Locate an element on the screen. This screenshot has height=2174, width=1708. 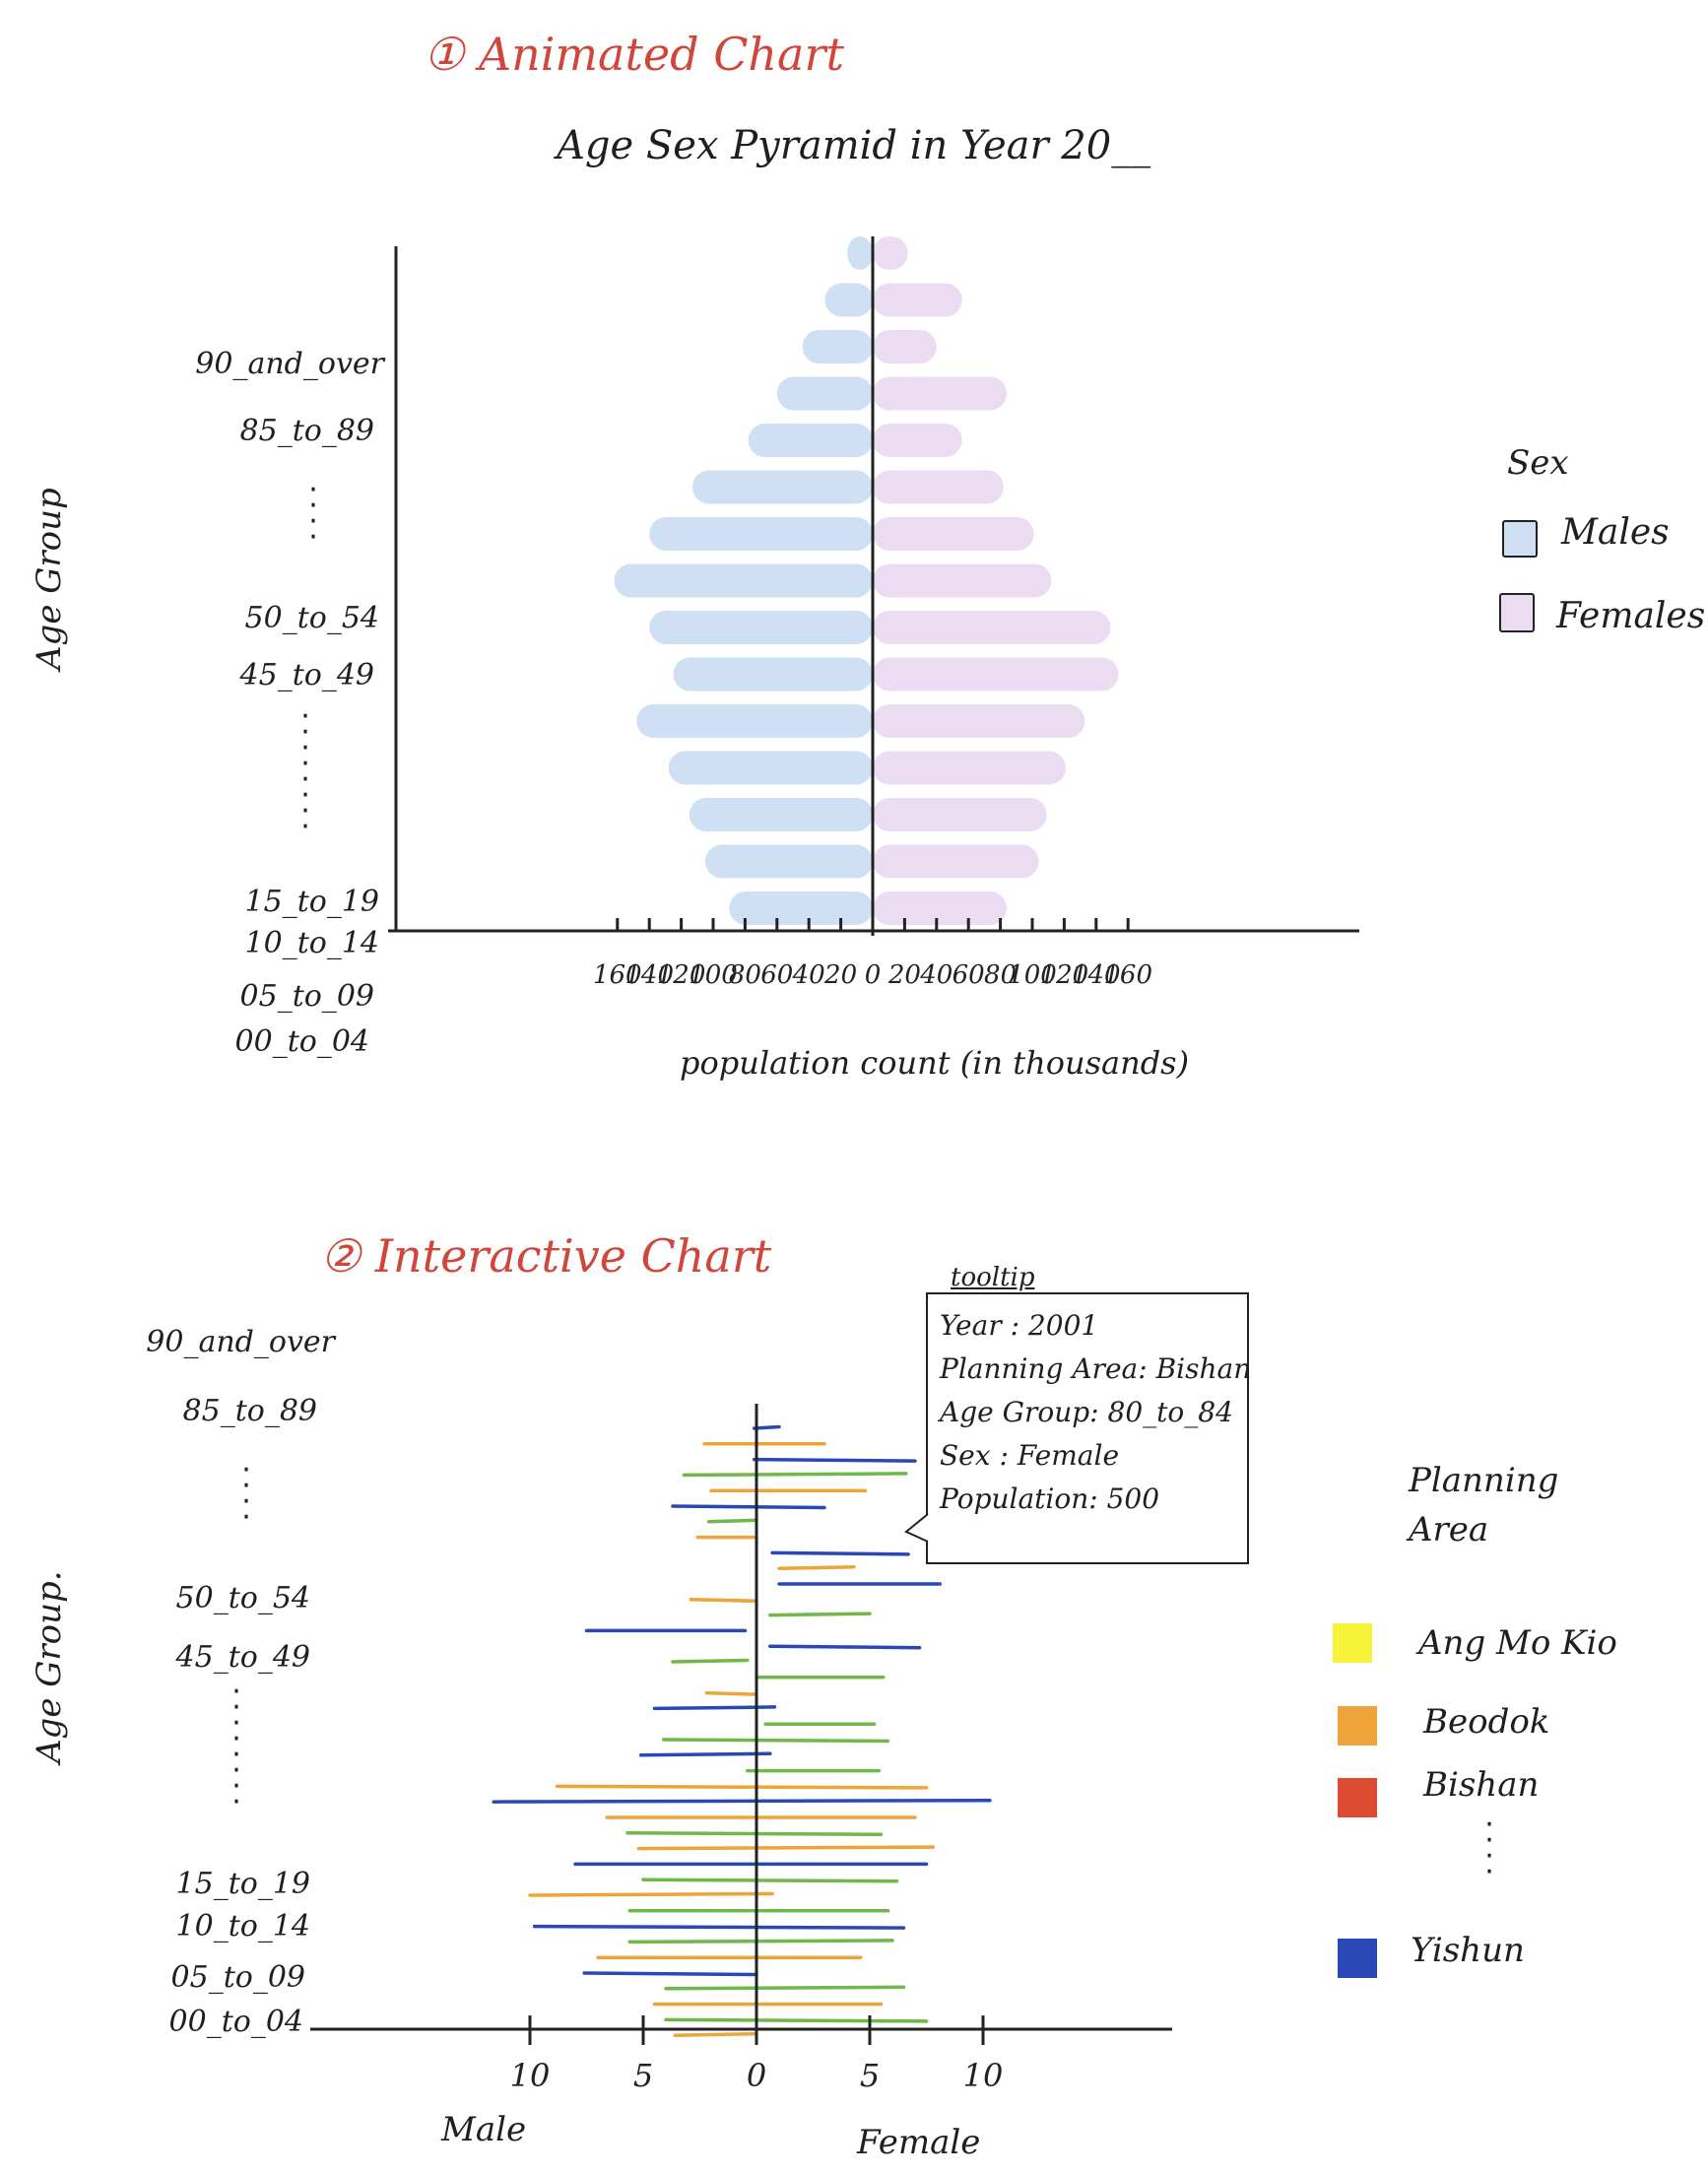
tooltip-line: Age Group: 80_to_84 is located at coordinates (1086, 1412).